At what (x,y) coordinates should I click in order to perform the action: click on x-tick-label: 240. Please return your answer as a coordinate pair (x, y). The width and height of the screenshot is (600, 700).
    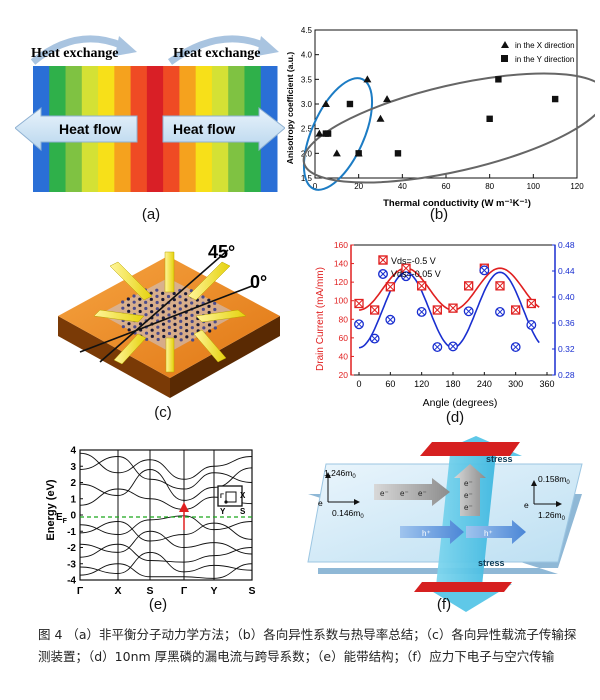
    Looking at the image, I should click on (484, 384).